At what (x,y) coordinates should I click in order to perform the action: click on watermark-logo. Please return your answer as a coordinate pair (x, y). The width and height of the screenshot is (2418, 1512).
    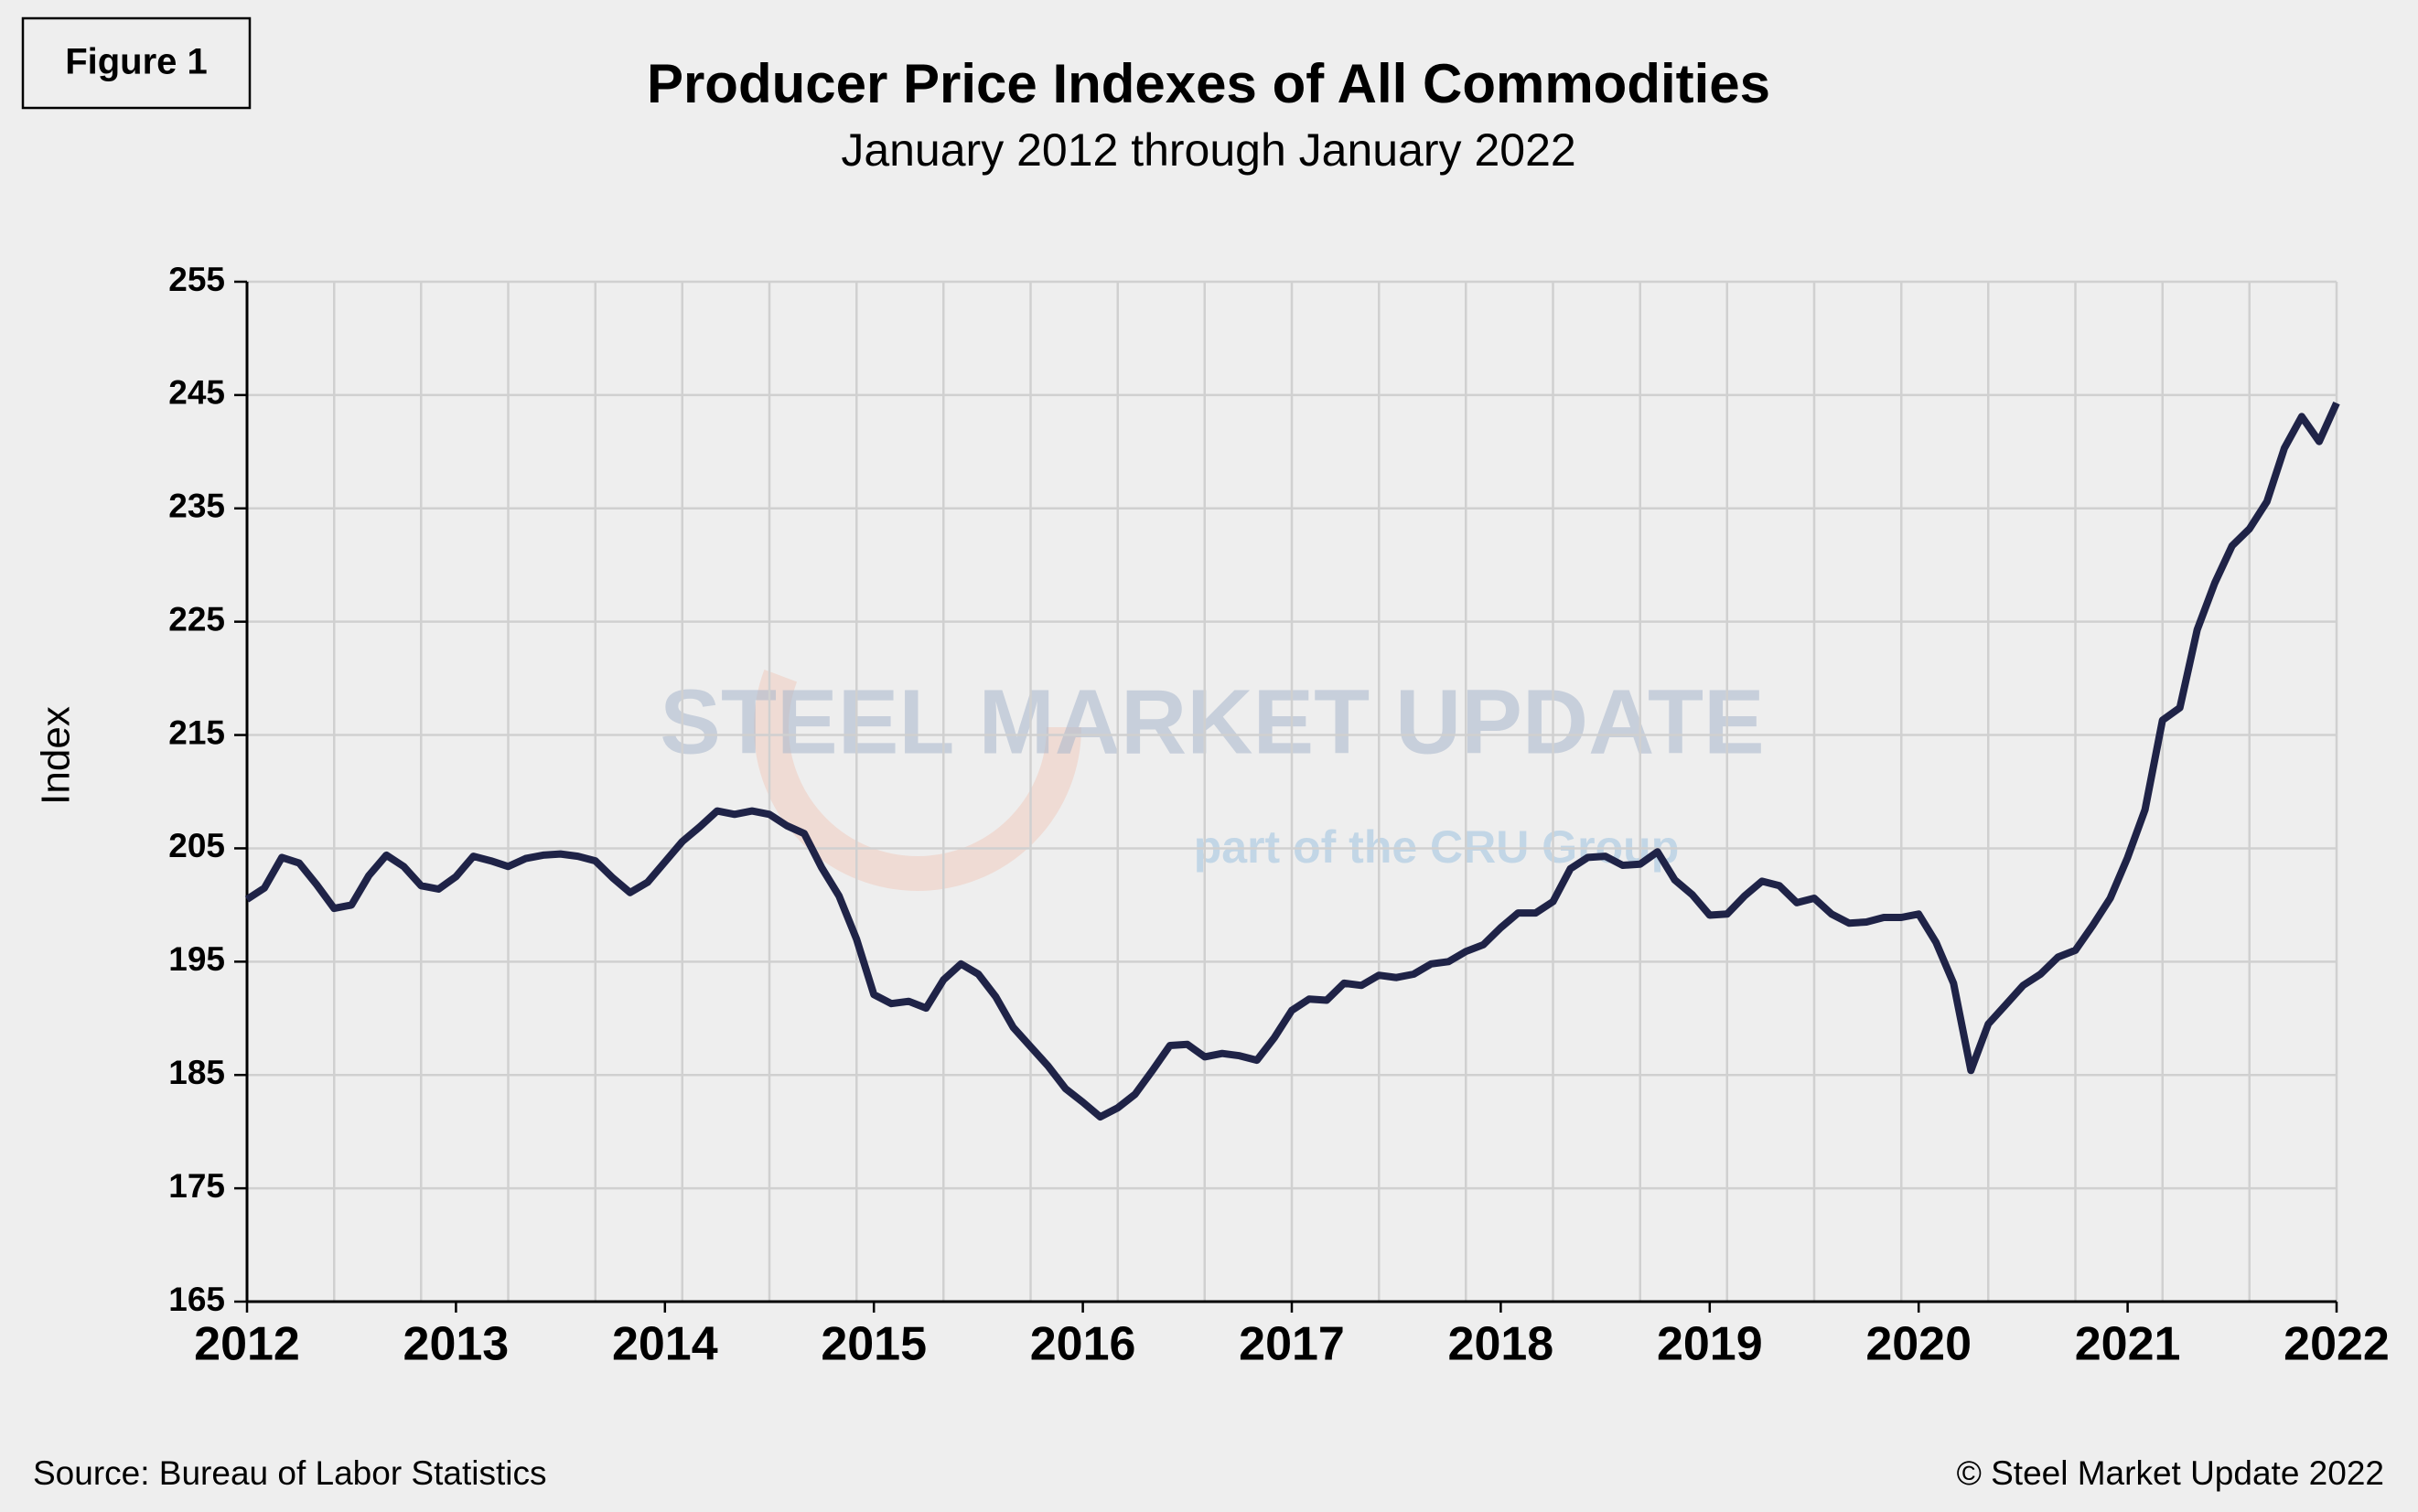
    Looking at the image, I should click on (917, 727).